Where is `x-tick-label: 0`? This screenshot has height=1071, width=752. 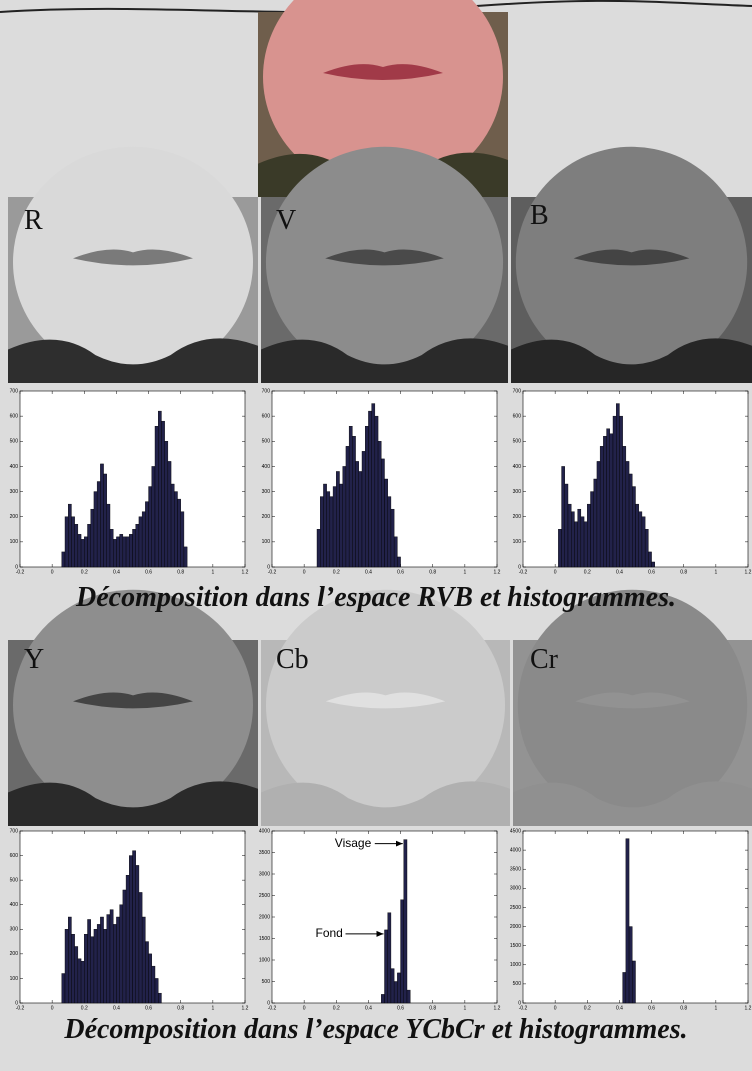
x-tick-label: 0 is located at coordinates (52, 1008).